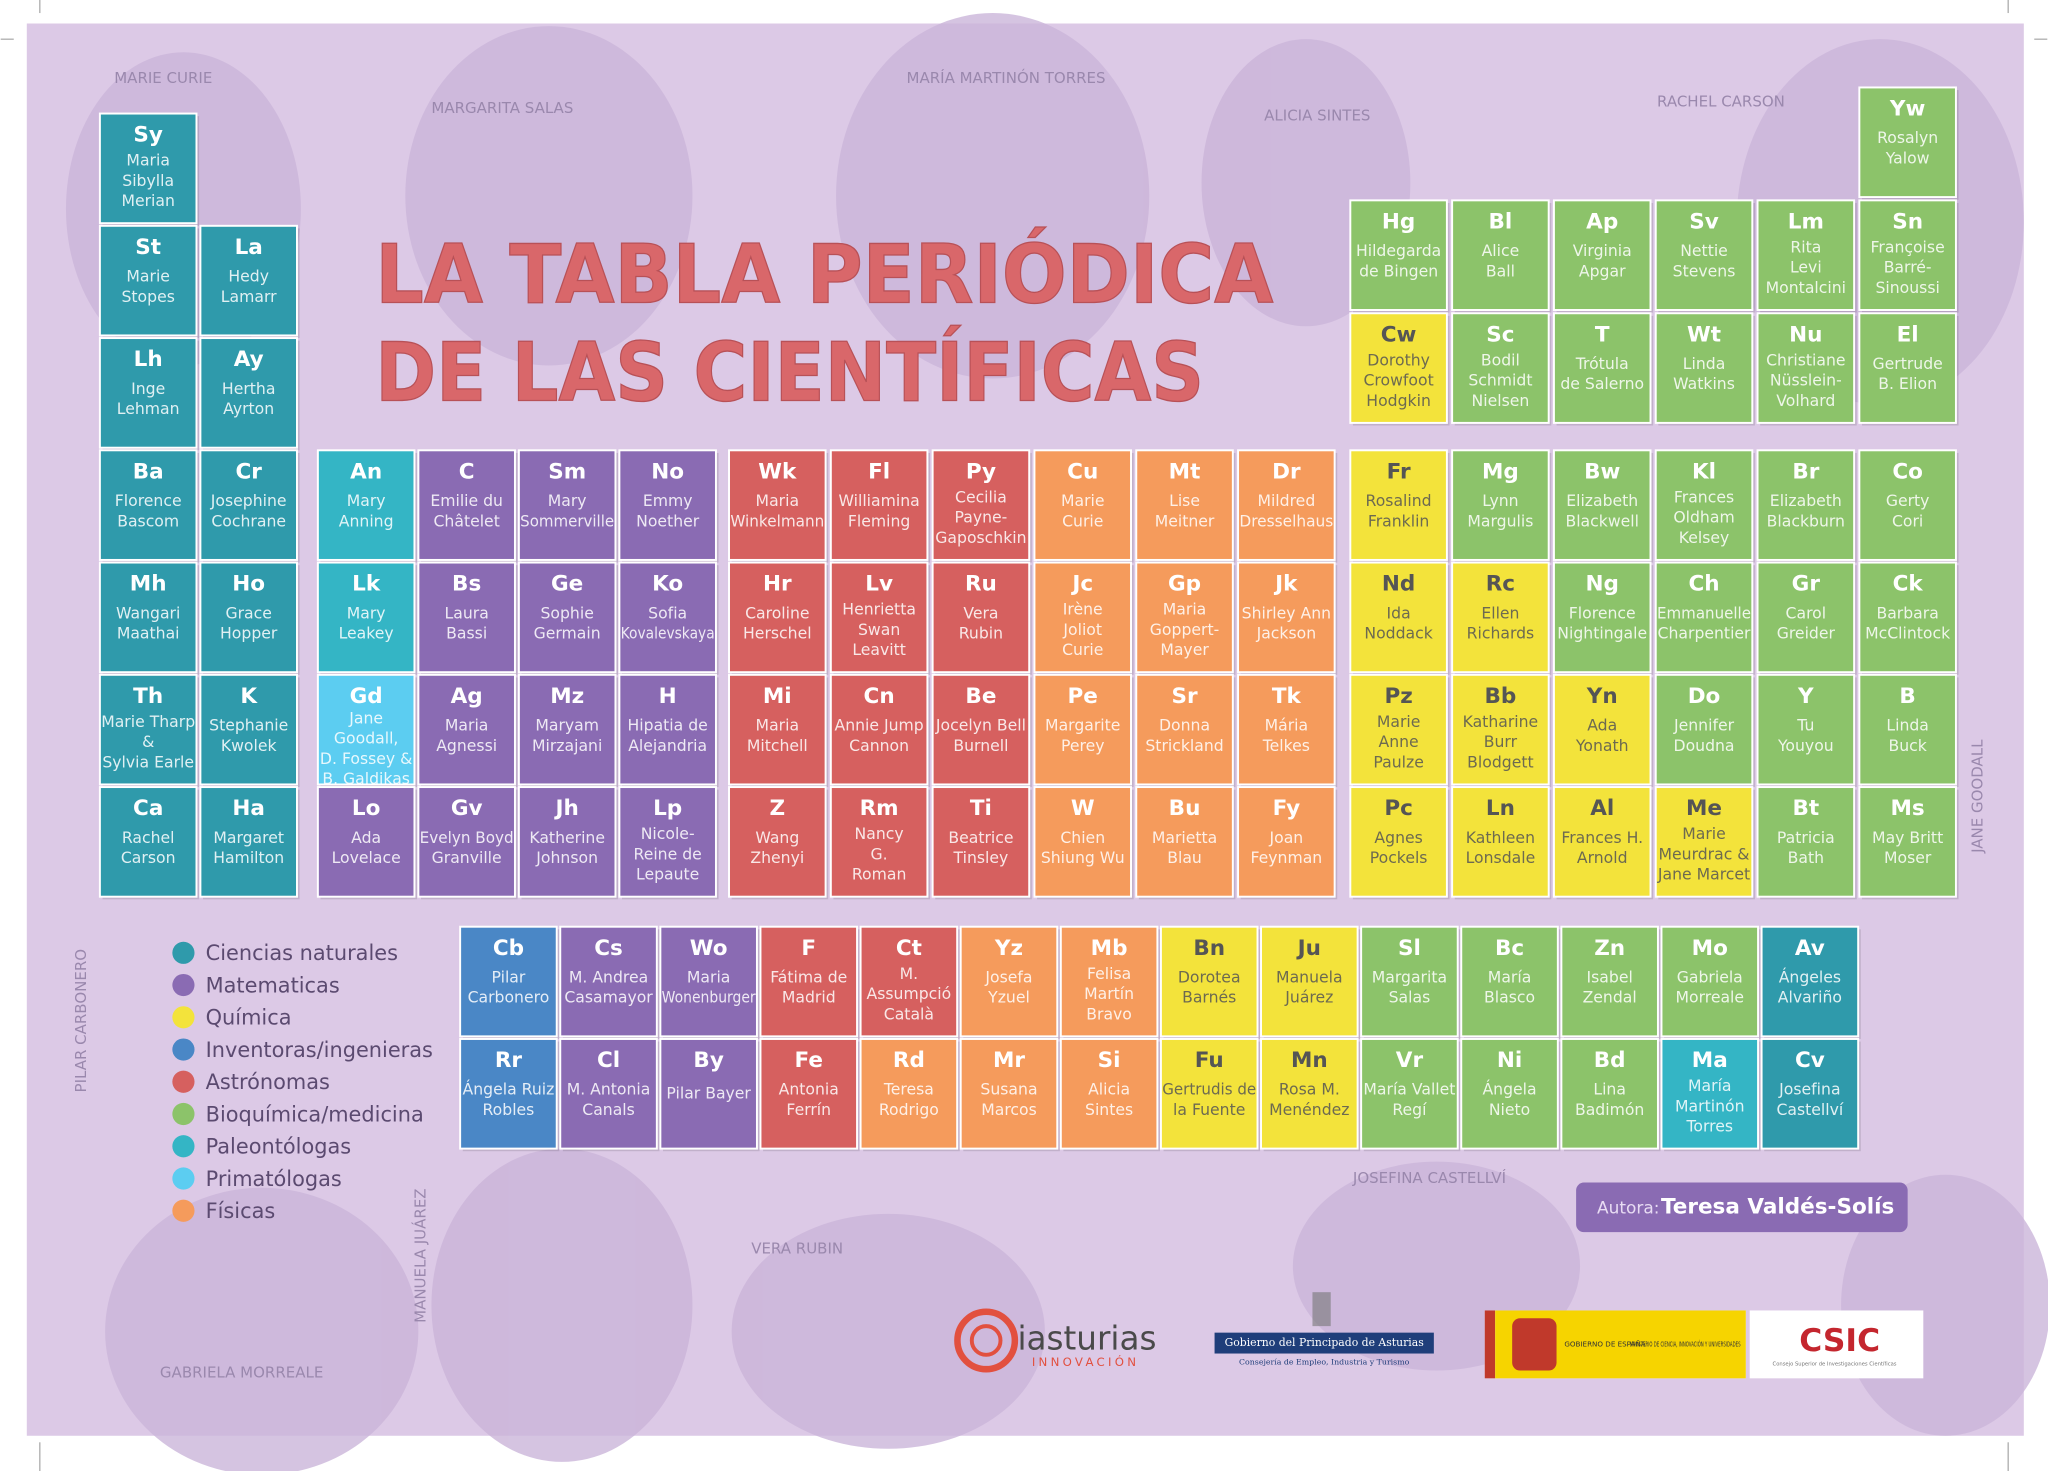  I want to click on element-symbol: Rm, so click(879, 808).